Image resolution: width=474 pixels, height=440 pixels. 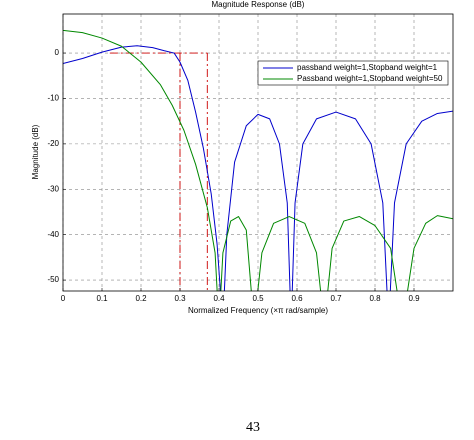 I want to click on x-tick-label: 0.9, so click(x=414, y=298).